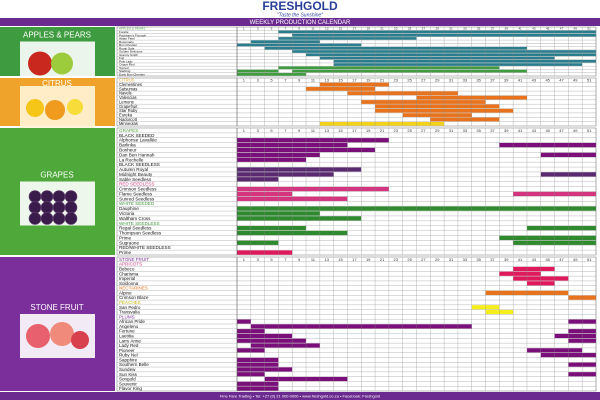  I want to click on variety-name: Dan Ben Hannah, so click(137, 154).